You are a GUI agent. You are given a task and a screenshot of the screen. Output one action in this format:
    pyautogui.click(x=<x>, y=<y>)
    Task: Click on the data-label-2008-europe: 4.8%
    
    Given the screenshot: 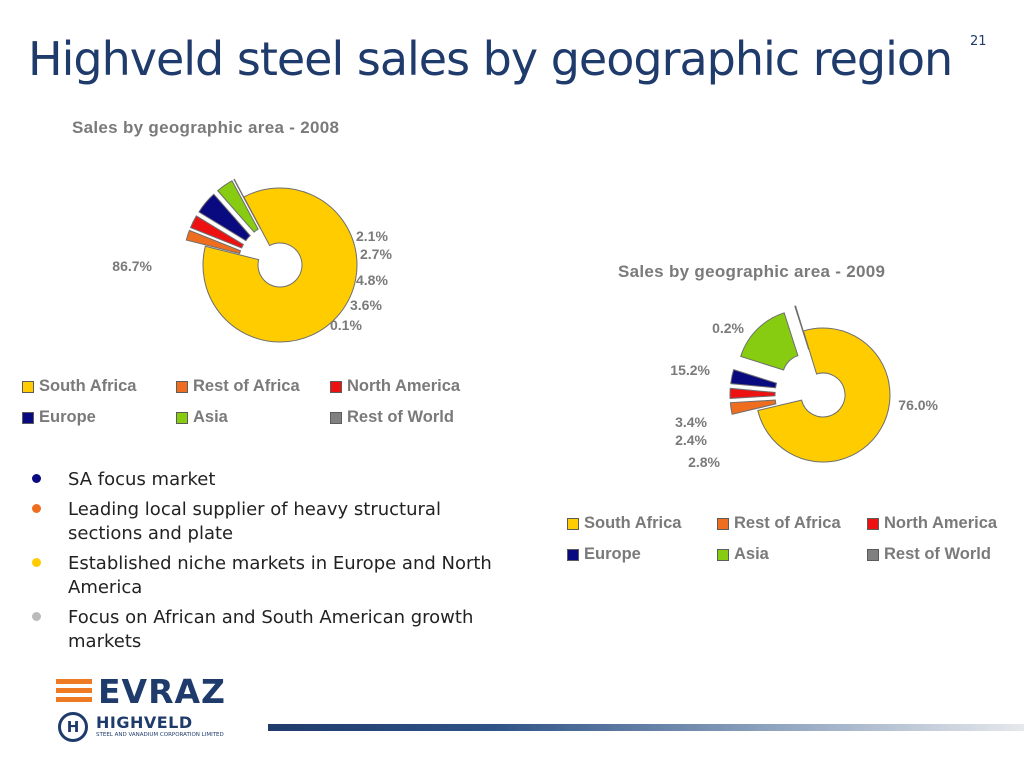 What is the action you would take?
    pyautogui.click(x=372, y=280)
    